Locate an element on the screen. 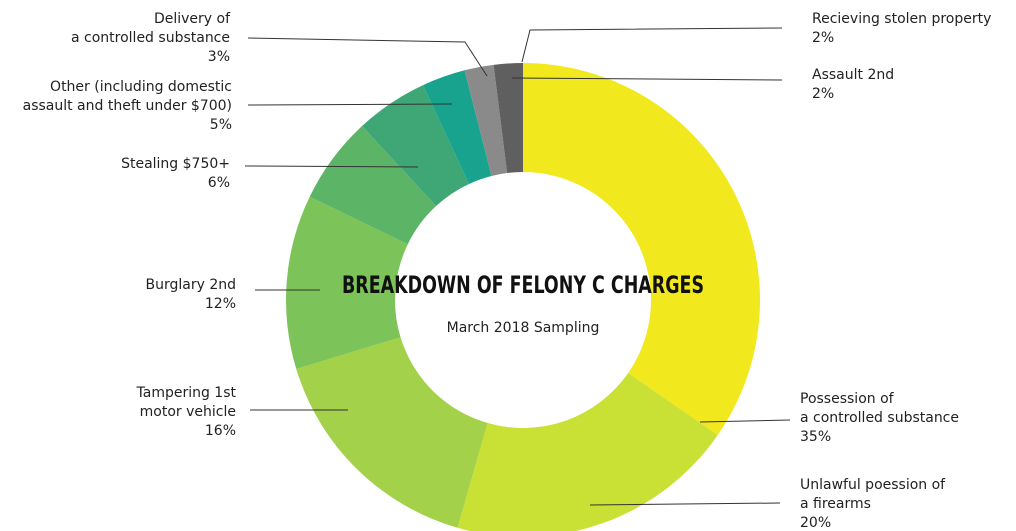  value-label: 3% is located at coordinates (218, 57).